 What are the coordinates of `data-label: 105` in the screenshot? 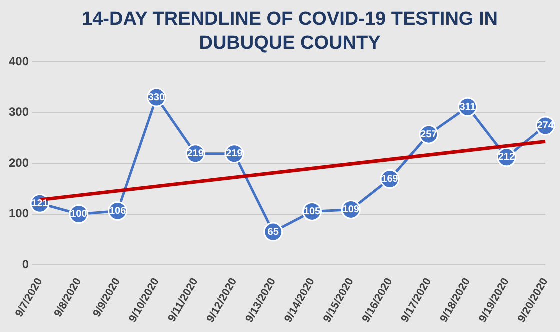 It's located at (313, 212).